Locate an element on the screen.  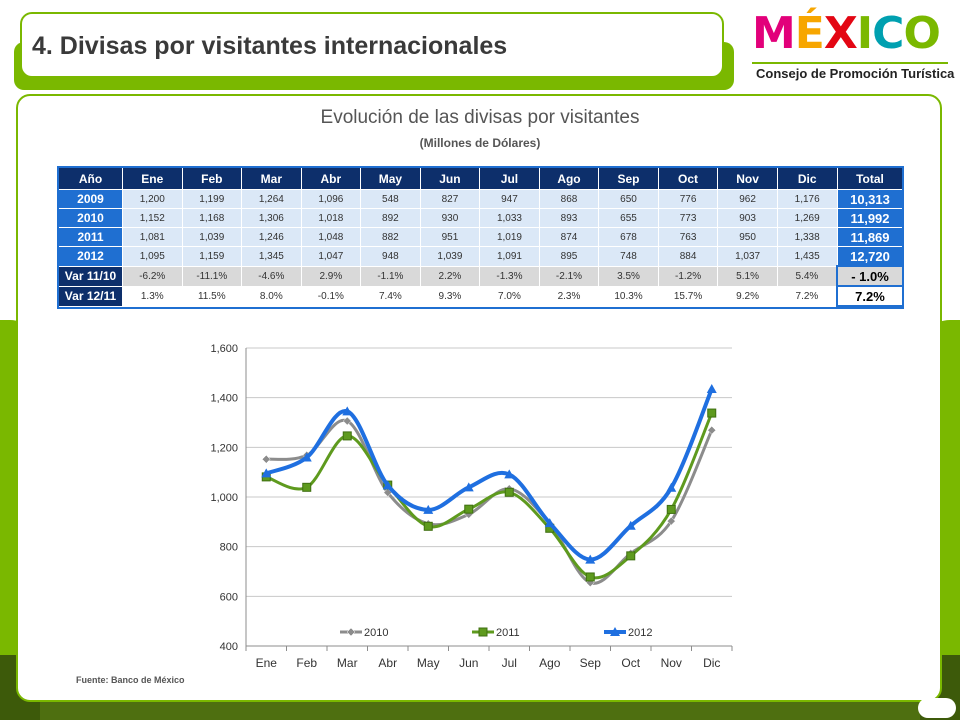
y-tick-label: 400 is located at coordinates (229, 647).